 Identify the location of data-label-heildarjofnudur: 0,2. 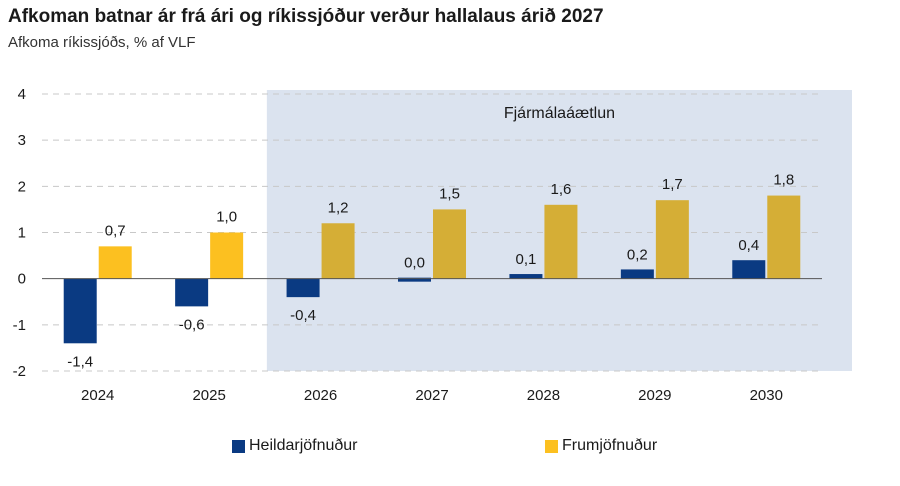
(637, 254).